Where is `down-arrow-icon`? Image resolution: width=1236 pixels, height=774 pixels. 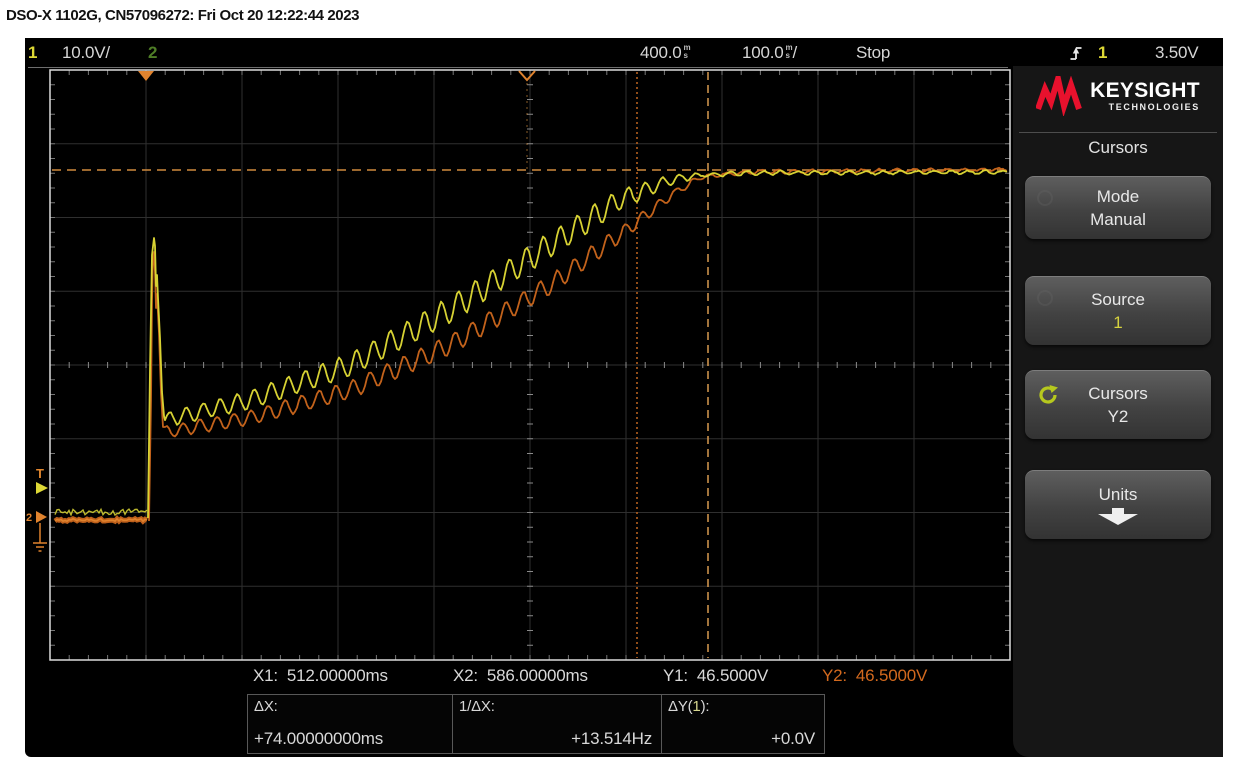 down-arrow-icon is located at coordinates (1118, 516).